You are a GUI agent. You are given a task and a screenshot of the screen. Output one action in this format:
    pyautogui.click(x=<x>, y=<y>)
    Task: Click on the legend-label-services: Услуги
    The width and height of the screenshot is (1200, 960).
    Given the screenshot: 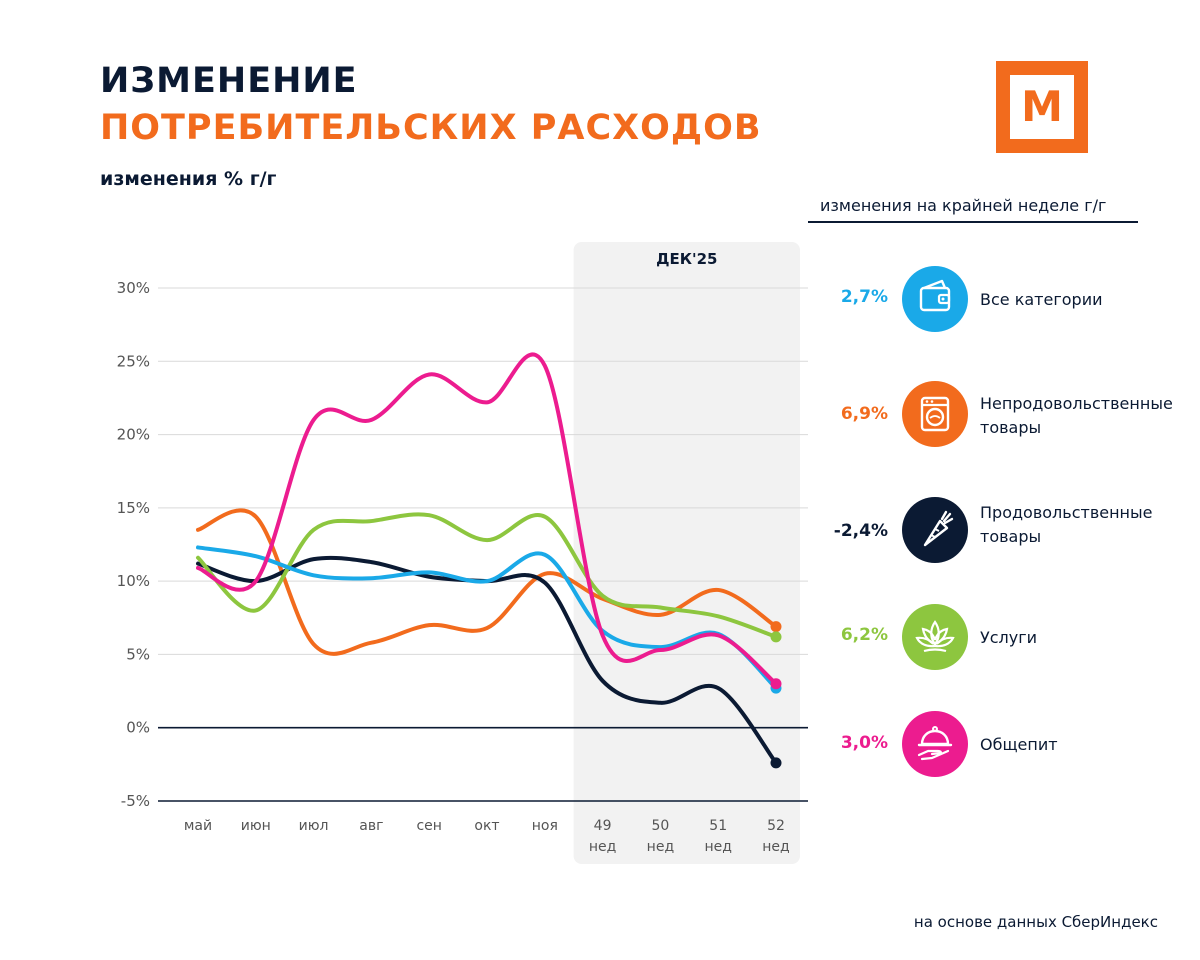 What is the action you would take?
    pyautogui.click(x=1008, y=638)
    